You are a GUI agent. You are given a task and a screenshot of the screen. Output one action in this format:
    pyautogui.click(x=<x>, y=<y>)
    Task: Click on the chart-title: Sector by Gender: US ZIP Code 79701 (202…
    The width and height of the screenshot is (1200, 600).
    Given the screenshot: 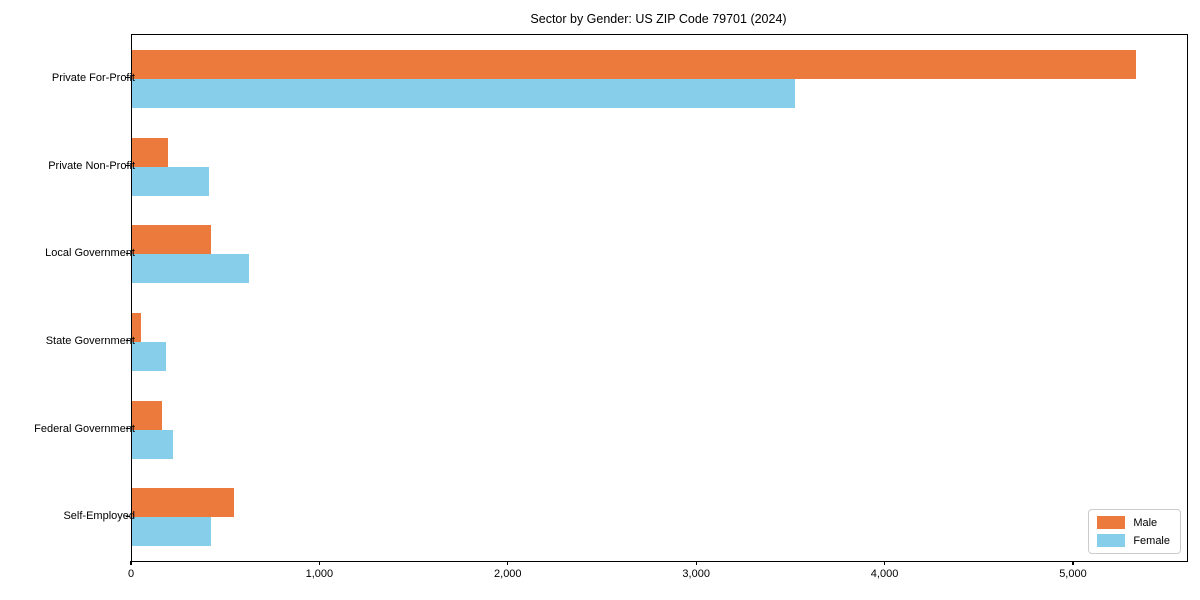 What is the action you would take?
    pyautogui.click(x=658, y=19)
    